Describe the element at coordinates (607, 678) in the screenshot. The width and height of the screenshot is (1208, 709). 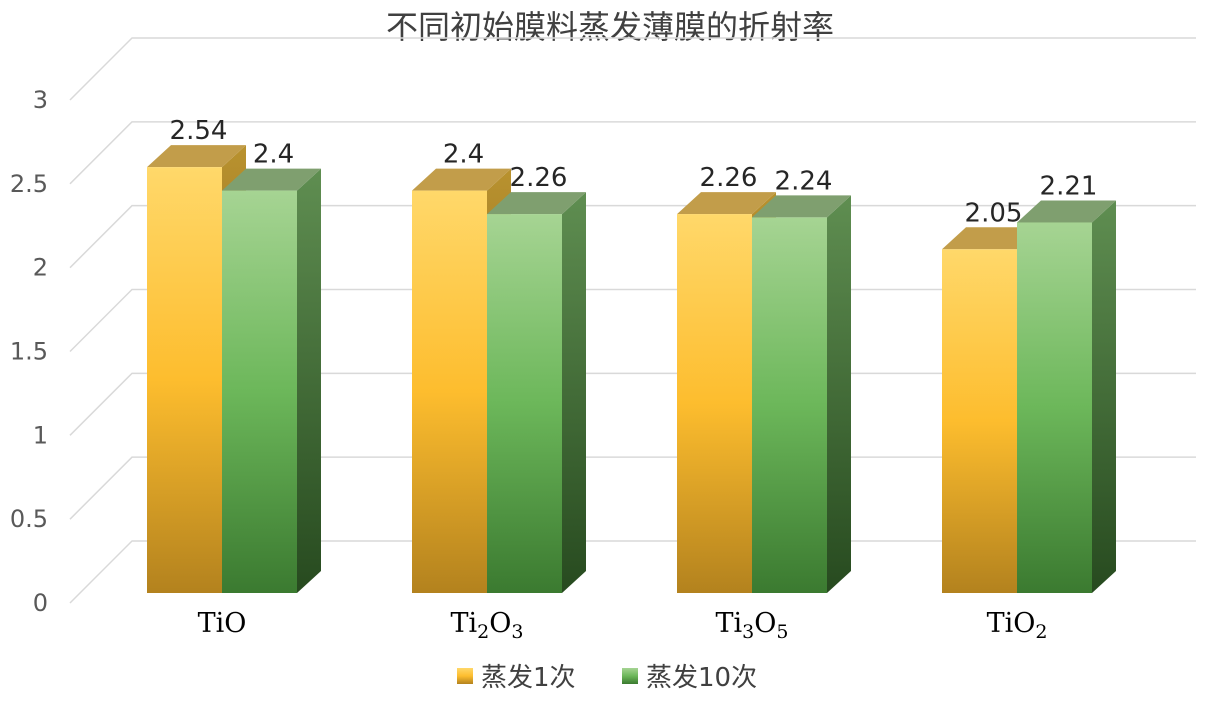
I see `legend: 蒸发1次 蒸发10次` at that location.